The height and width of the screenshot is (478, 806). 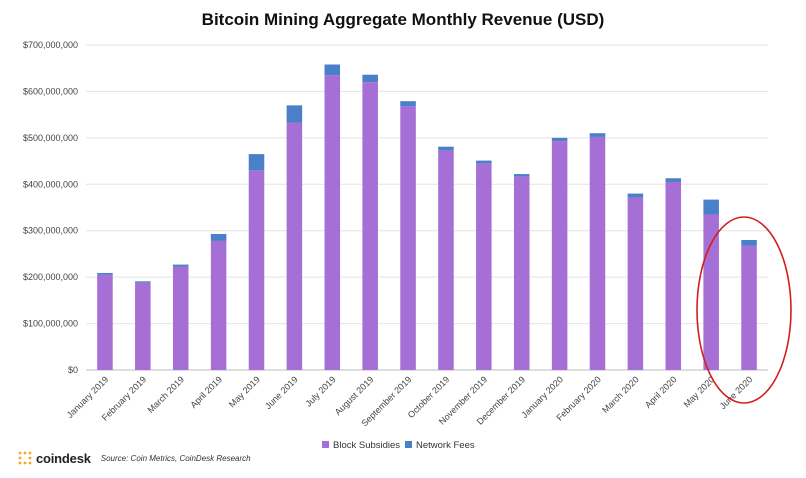 I want to click on source-note: Source: Coin Metrics, CoinDesk Research, so click(x=175, y=458).